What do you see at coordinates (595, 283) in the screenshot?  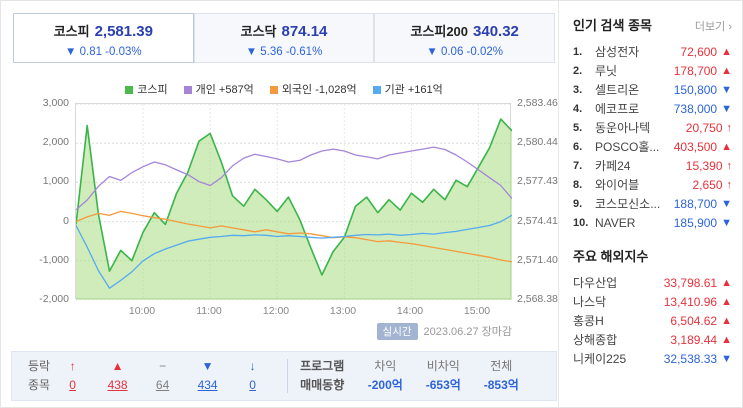 I see `index-name-link: 다우산업` at bounding box center [595, 283].